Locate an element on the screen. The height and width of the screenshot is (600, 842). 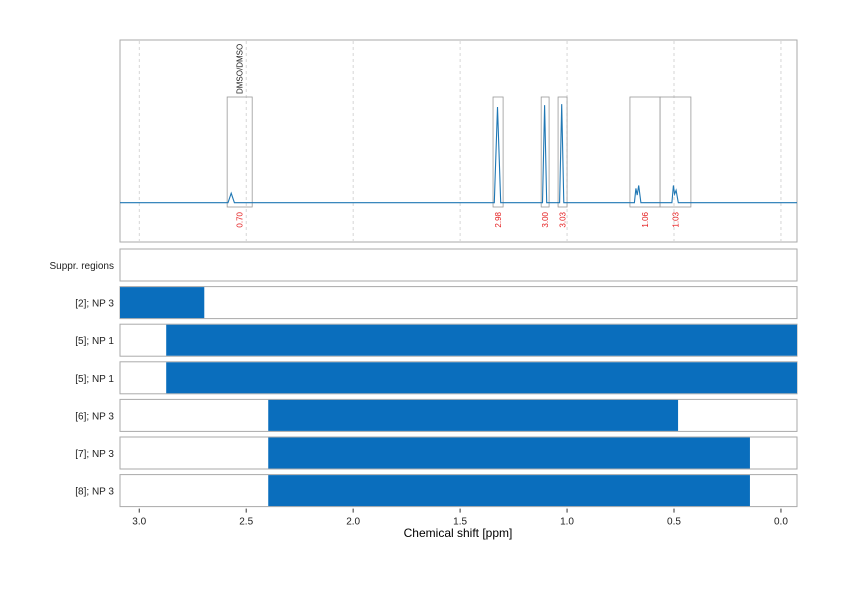
x-tick-label: 1.5 is located at coordinates (460, 522).